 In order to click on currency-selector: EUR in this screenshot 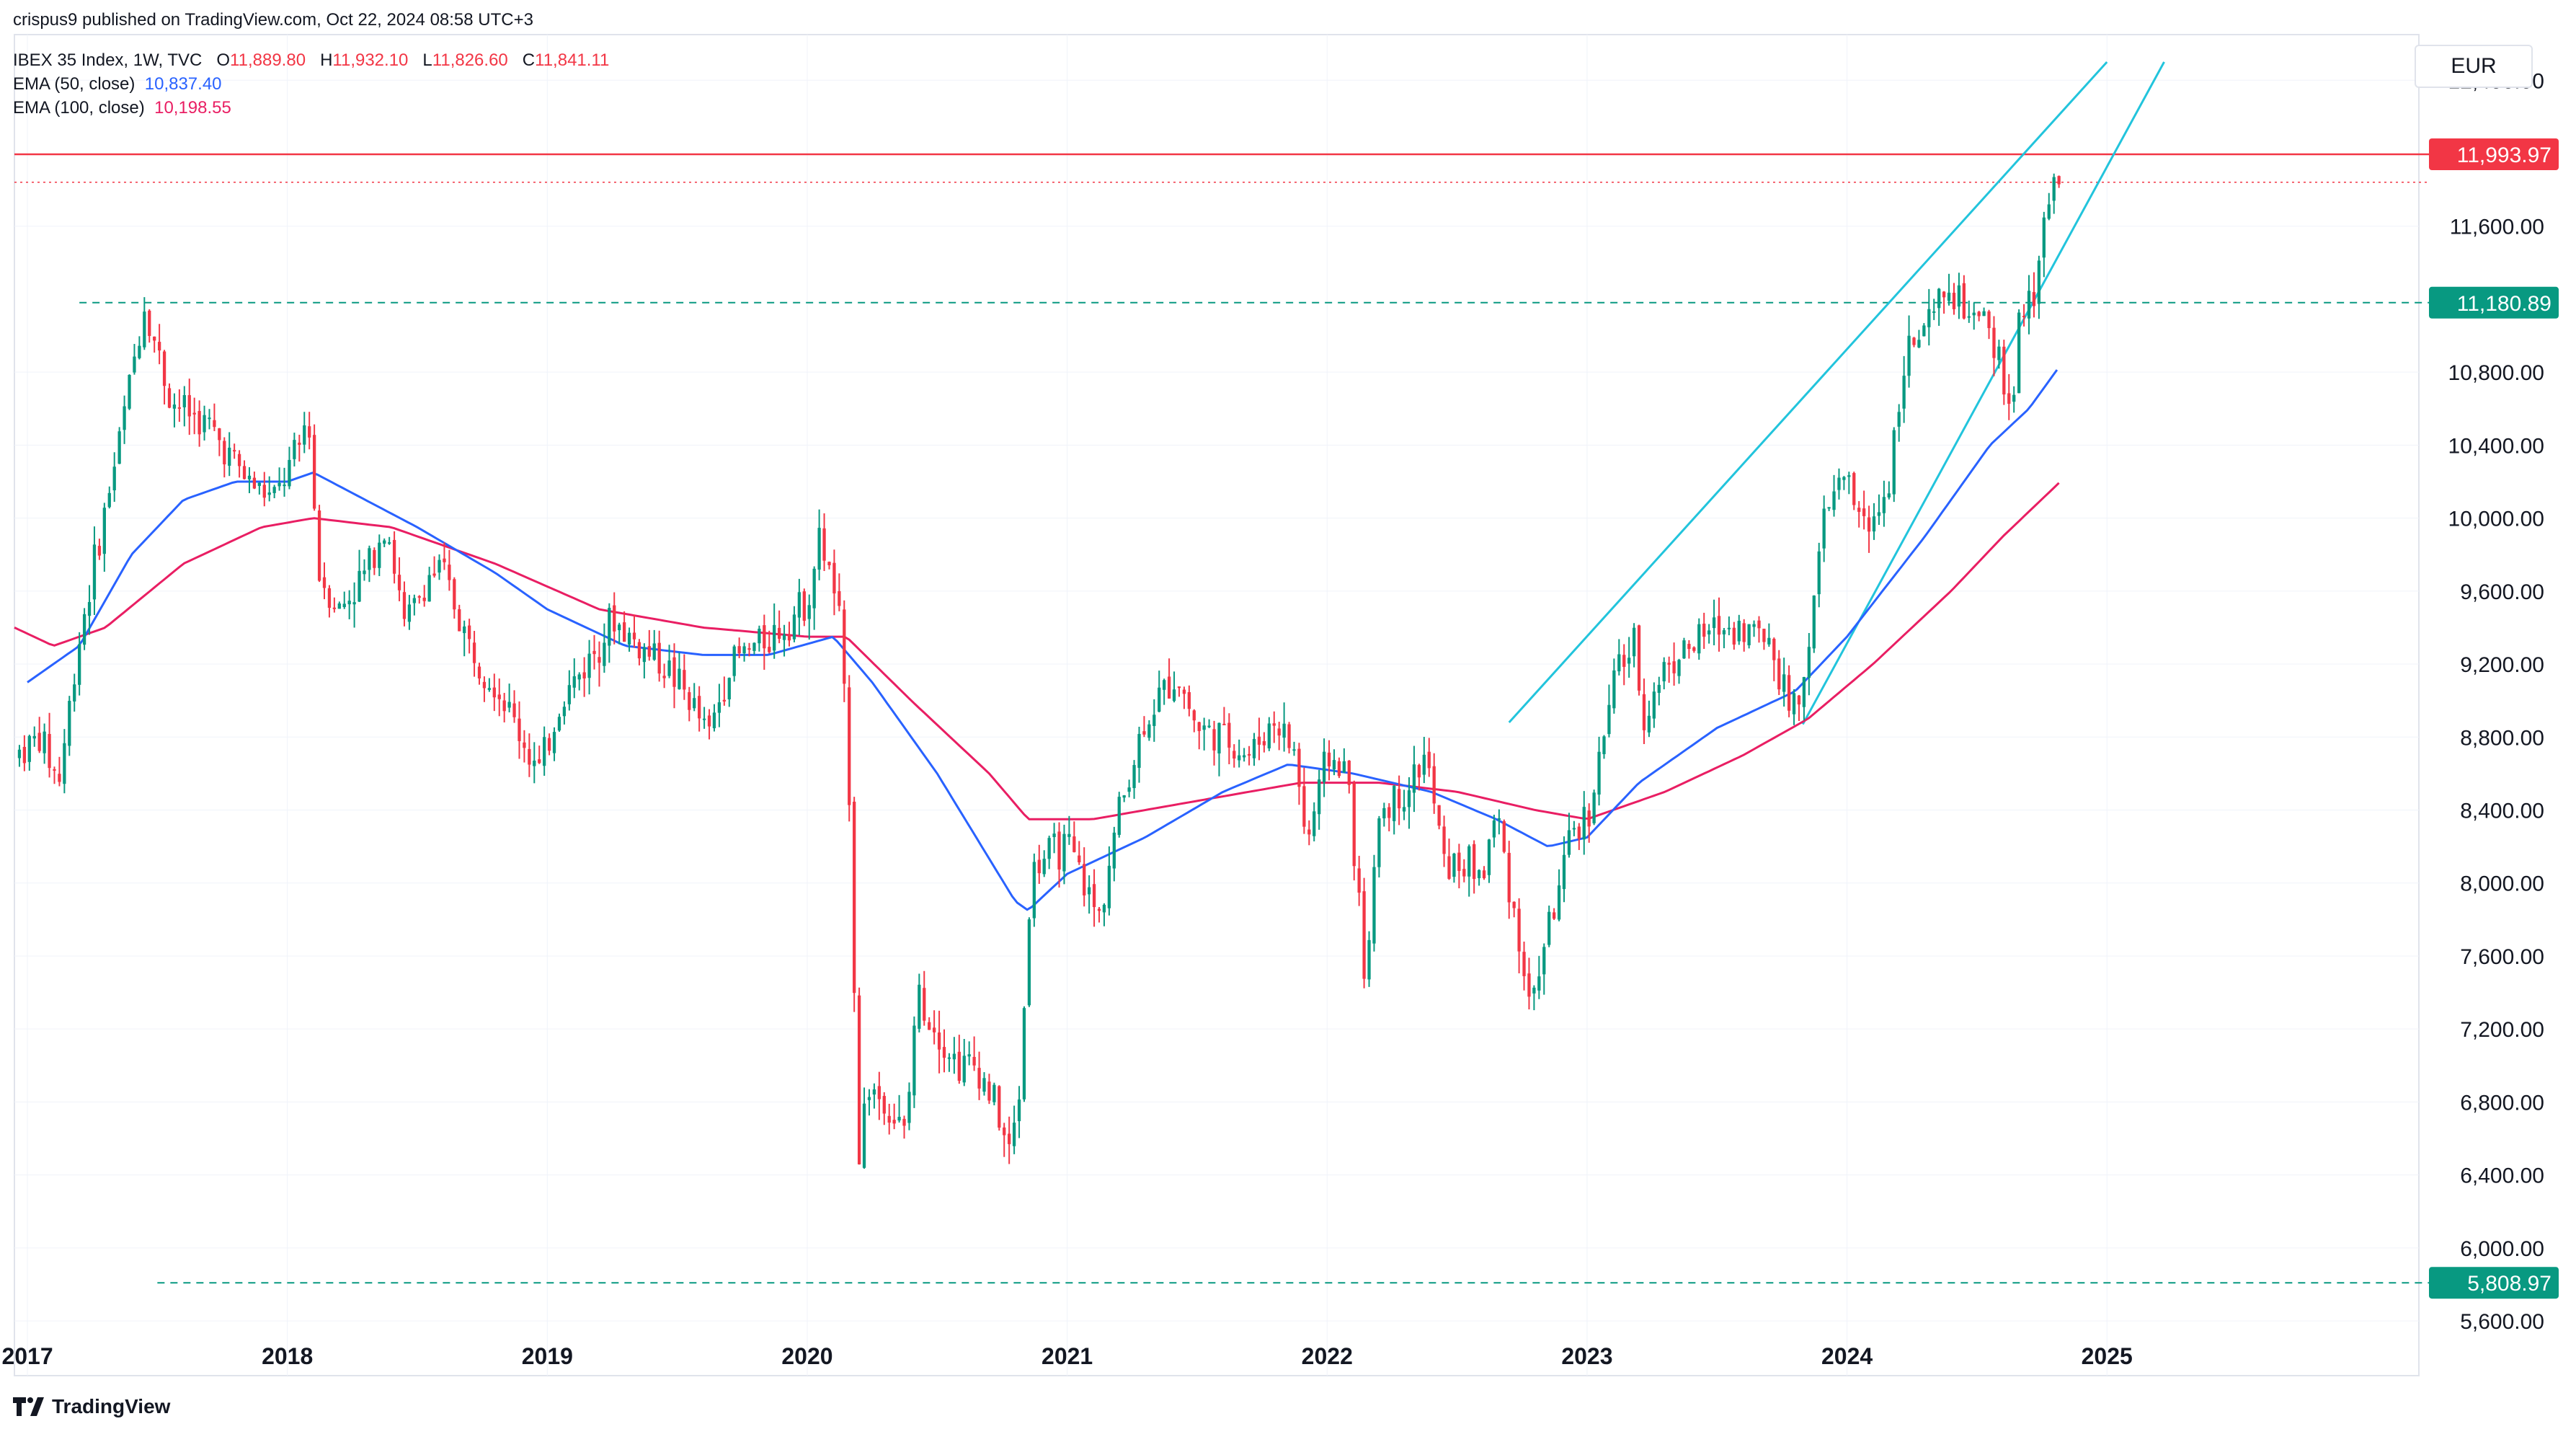, I will do `click(2474, 67)`.